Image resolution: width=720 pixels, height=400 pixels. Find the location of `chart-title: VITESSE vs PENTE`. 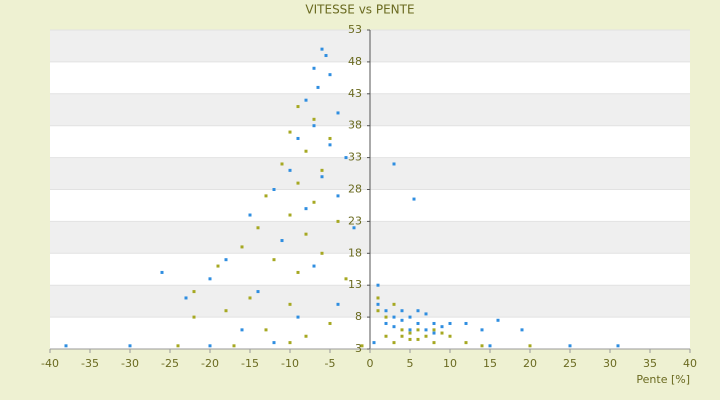

chart-title: VITESSE vs PENTE is located at coordinates (359, 10).